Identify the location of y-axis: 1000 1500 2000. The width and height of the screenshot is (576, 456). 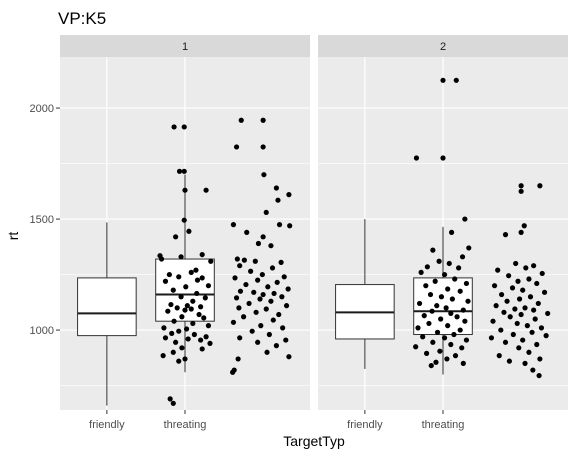
(45, 220).